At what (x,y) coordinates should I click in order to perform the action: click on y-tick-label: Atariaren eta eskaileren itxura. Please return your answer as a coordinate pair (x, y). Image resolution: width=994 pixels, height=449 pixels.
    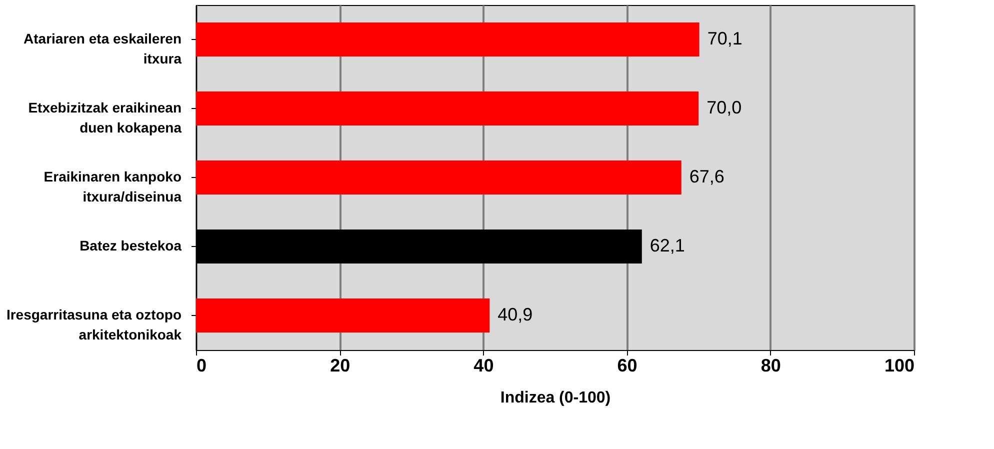
    Looking at the image, I should click on (103, 48).